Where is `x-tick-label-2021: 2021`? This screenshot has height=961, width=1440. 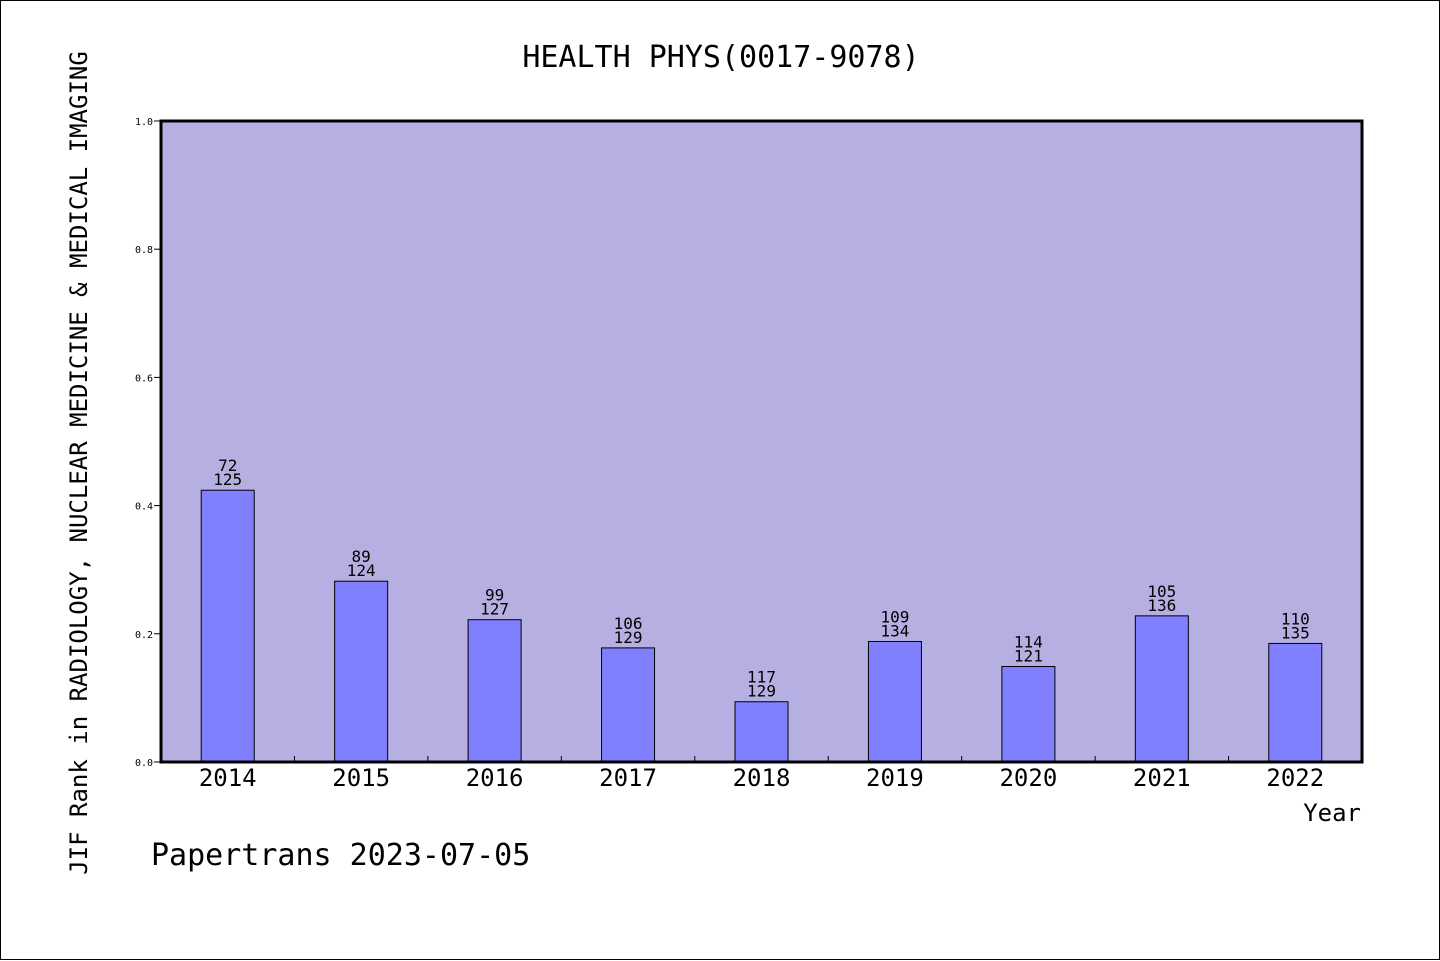
x-tick-label-2021: 2021 is located at coordinates (1162, 778).